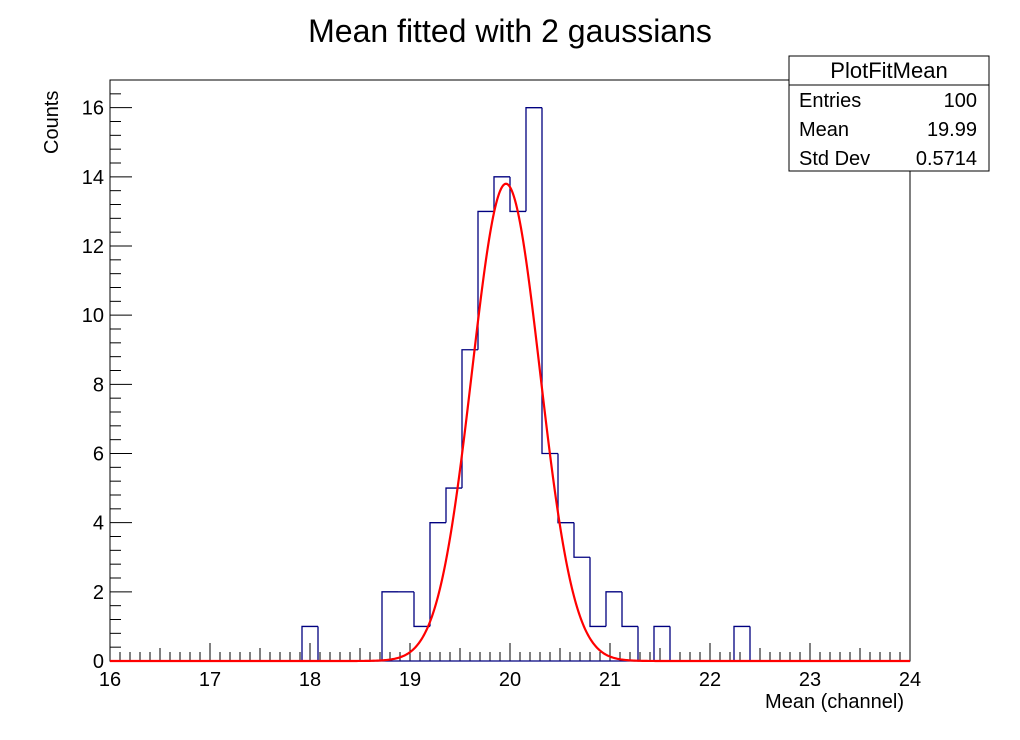 The width and height of the screenshot is (1020, 740). I want to click on x-tick-label: 17, so click(210, 680).